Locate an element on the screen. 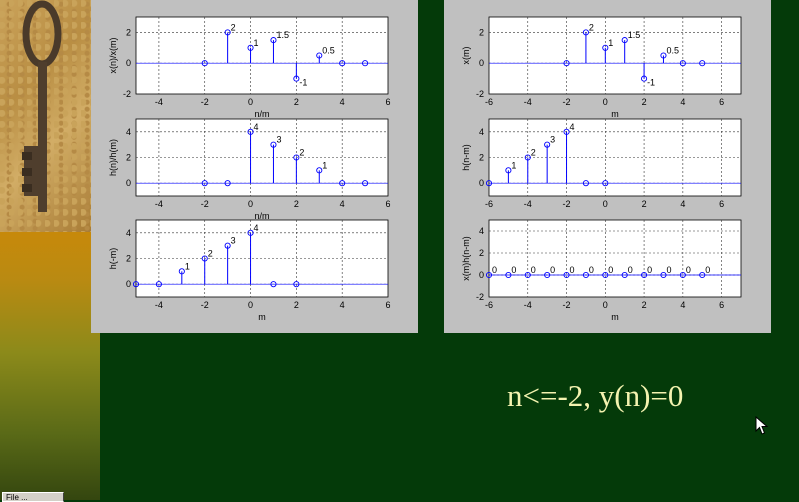 This screenshot has height=502, width=799. y-axis-label: x(m)h(n-m) is located at coordinates (466, 258).